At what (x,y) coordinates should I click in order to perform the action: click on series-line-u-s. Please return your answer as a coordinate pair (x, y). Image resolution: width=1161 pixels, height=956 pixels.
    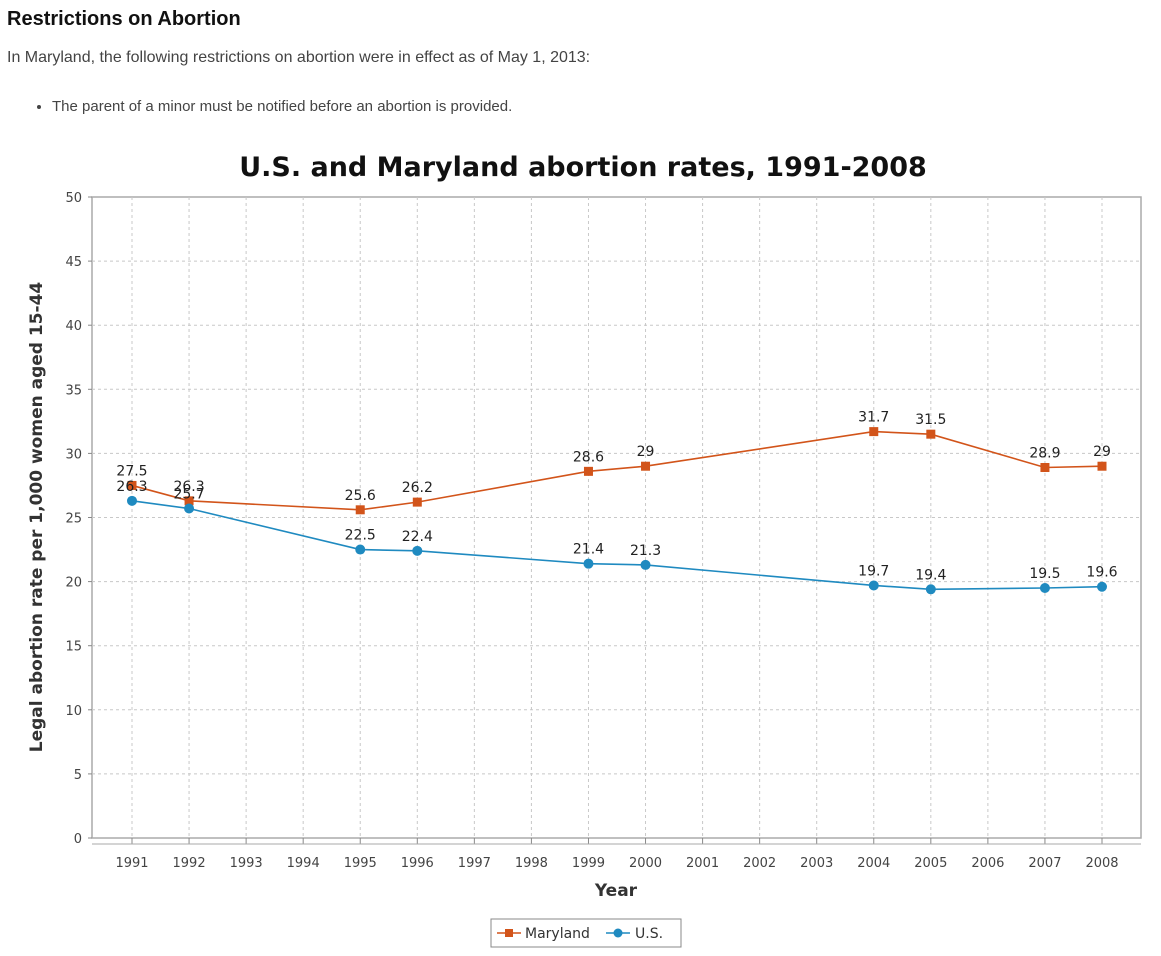
    Looking at the image, I should click on (617, 545).